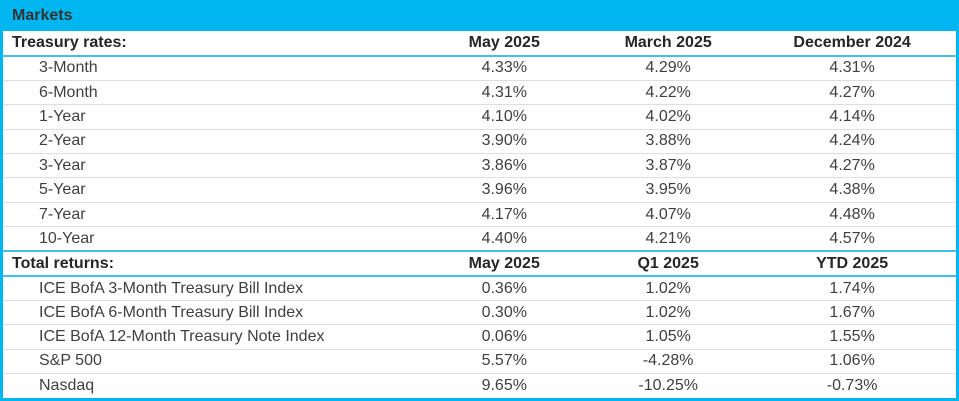 This screenshot has height=401, width=959. I want to click on row-label: ICE BofA 6-Month Treasury Bill Index, so click(212, 313).